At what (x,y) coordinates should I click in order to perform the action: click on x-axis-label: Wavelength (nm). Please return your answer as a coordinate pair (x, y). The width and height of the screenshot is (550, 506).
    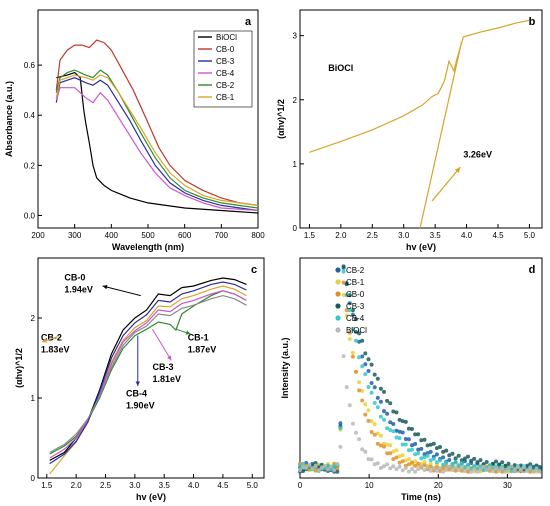
    Looking at the image, I should click on (148, 247).